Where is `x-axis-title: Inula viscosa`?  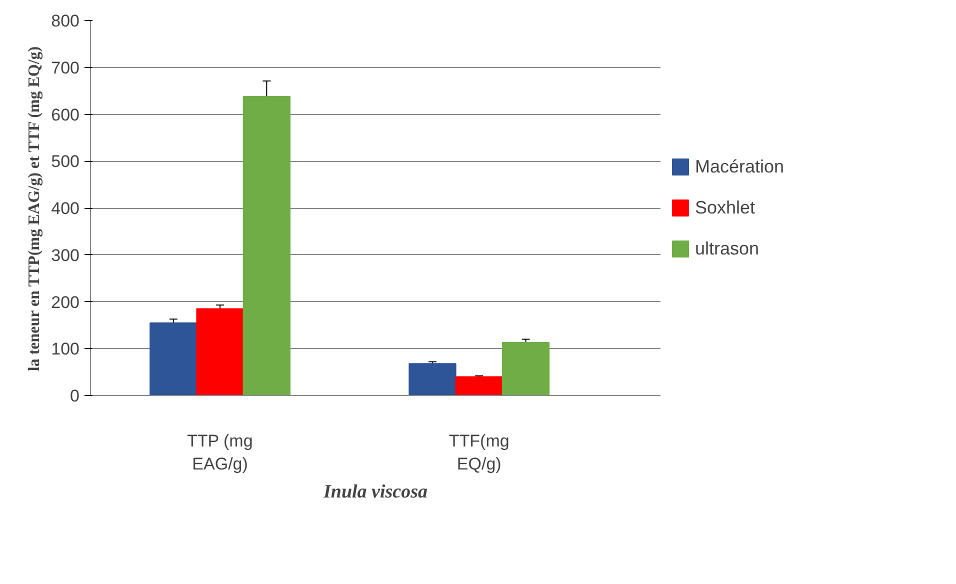
x-axis-title: Inula viscosa is located at coordinates (375, 491).